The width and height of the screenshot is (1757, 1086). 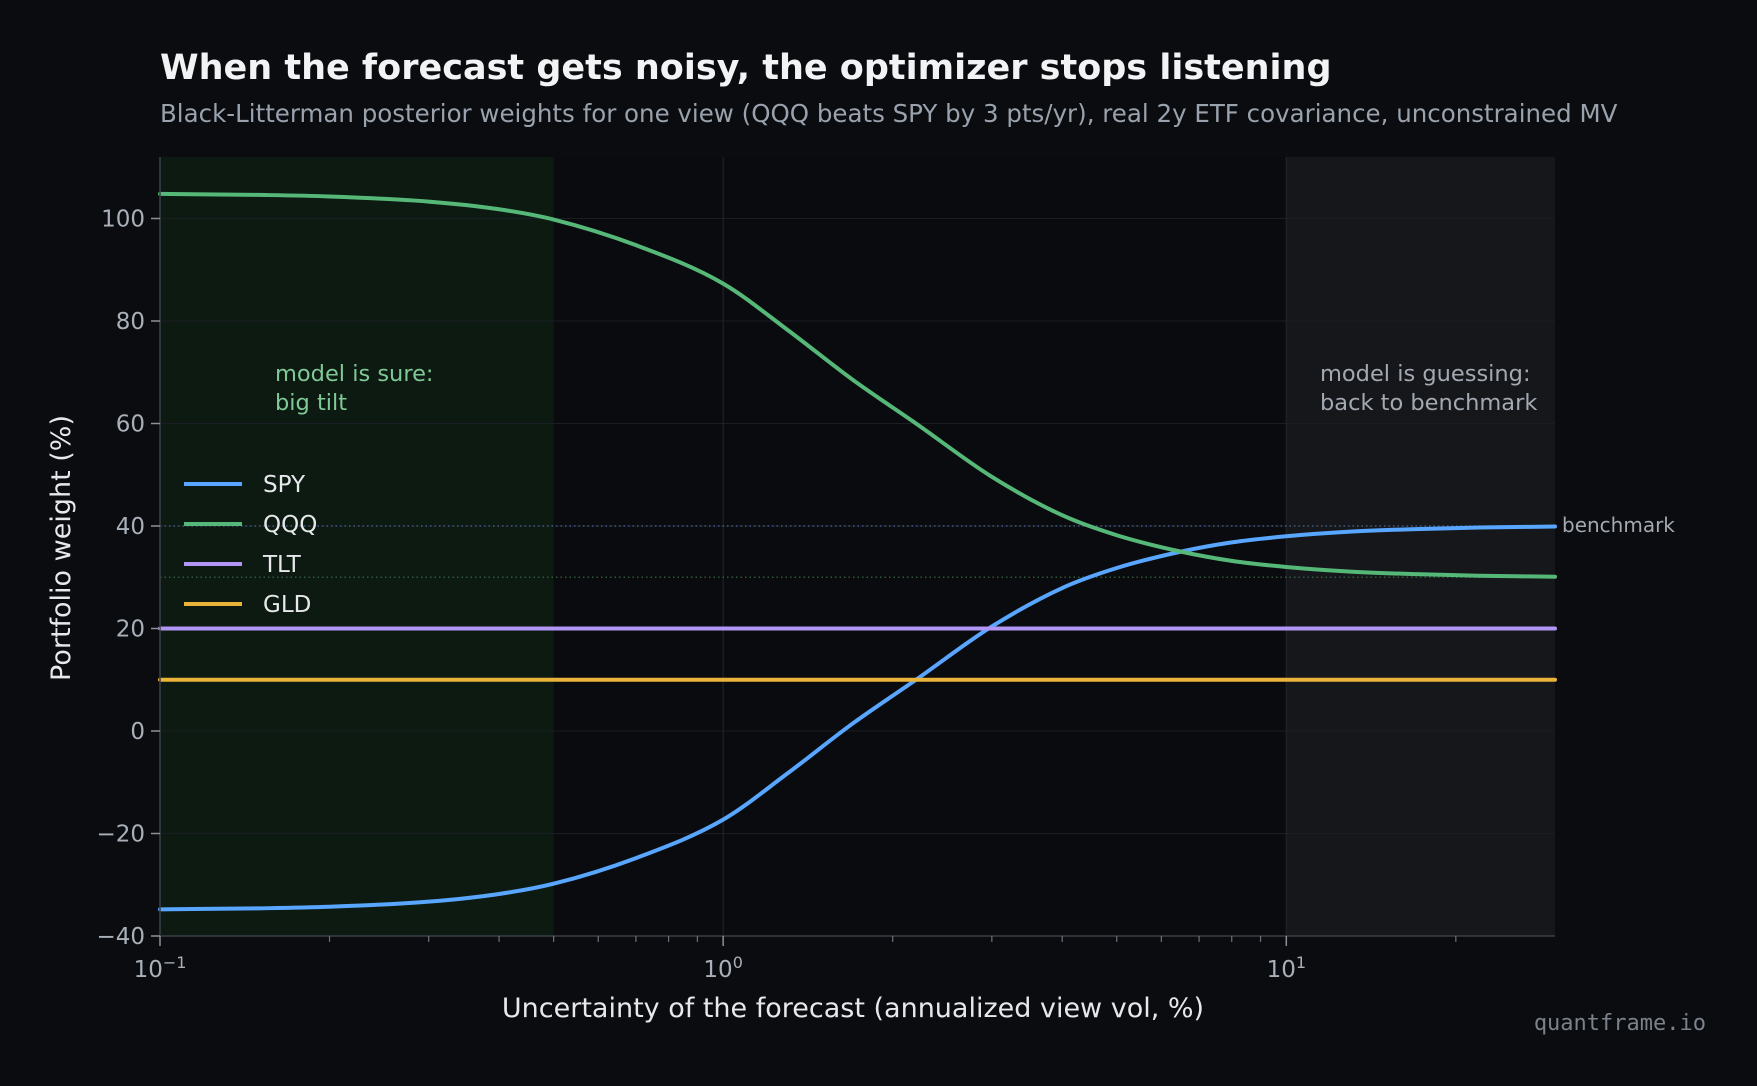 What do you see at coordinates (130, 425) in the screenshot?
I see `y-tick-label: 60` at bounding box center [130, 425].